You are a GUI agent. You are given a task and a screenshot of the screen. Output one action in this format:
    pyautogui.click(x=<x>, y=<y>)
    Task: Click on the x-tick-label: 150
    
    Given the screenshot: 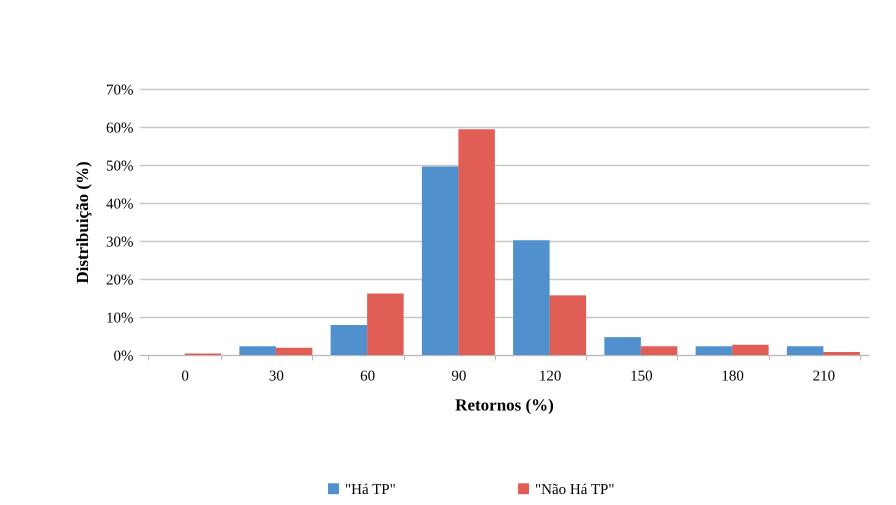 What is the action you would take?
    pyautogui.click(x=641, y=376)
    